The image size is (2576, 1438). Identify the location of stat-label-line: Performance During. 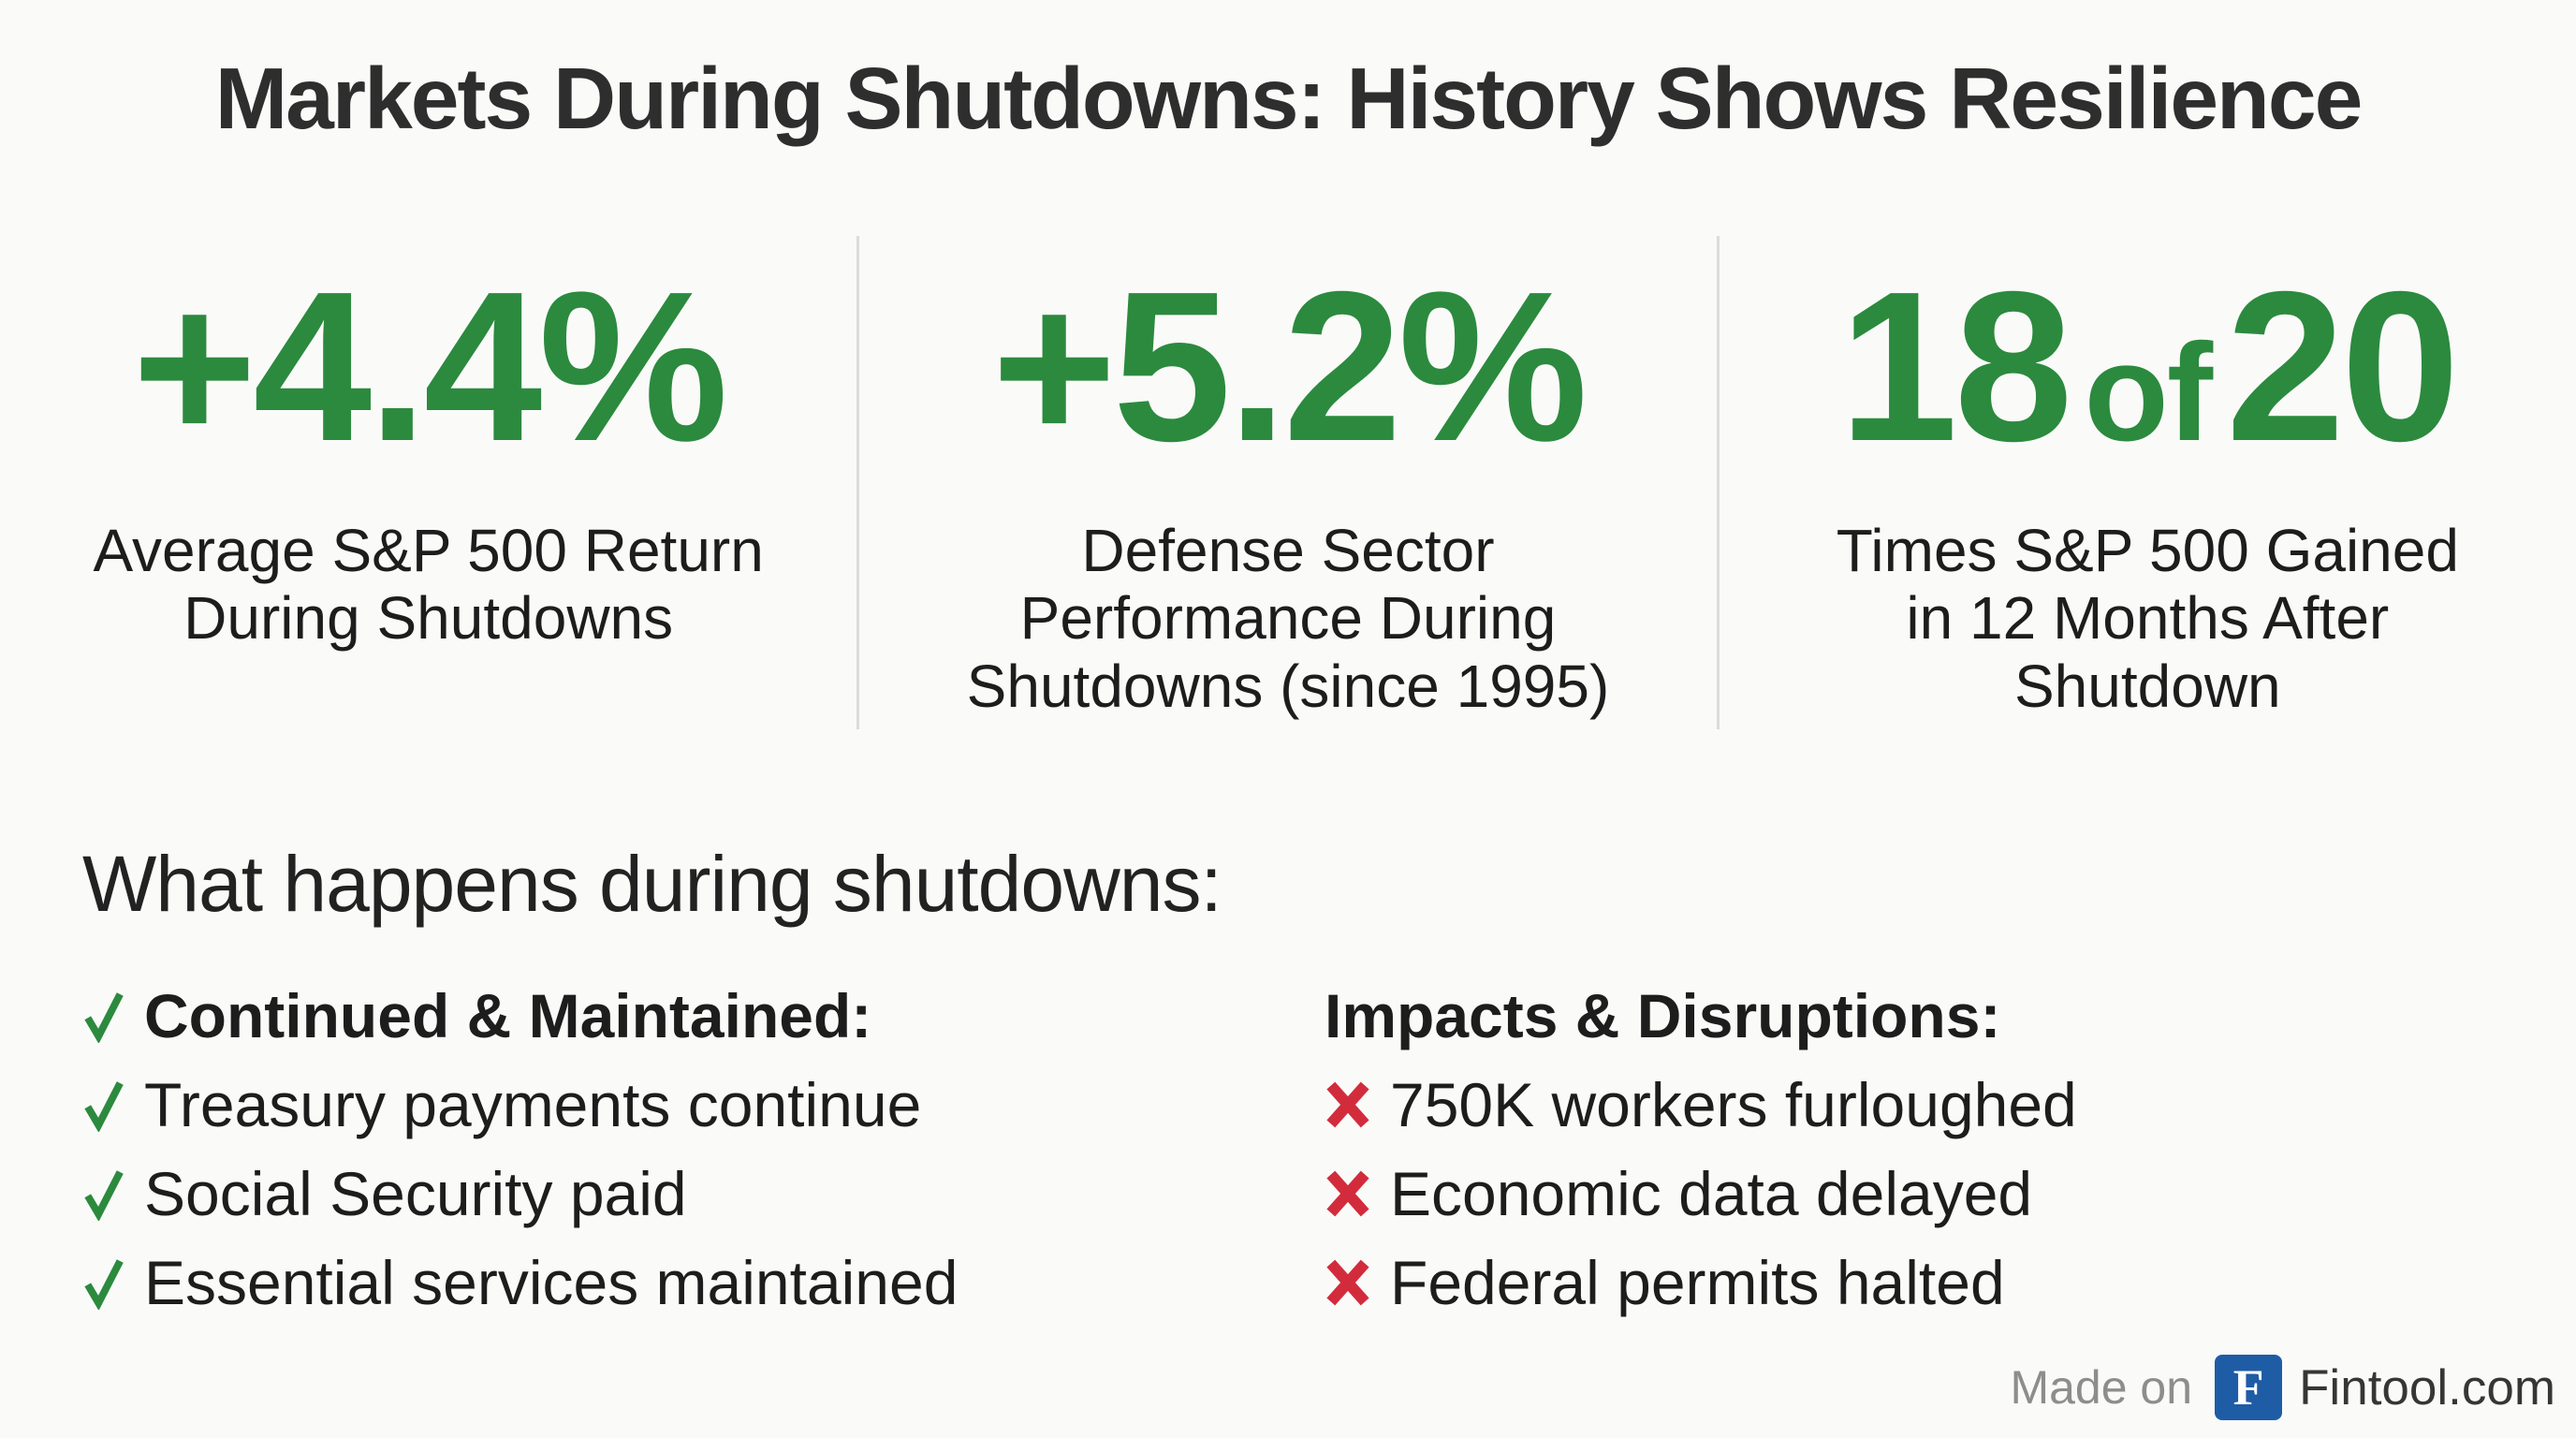
(1288, 618).